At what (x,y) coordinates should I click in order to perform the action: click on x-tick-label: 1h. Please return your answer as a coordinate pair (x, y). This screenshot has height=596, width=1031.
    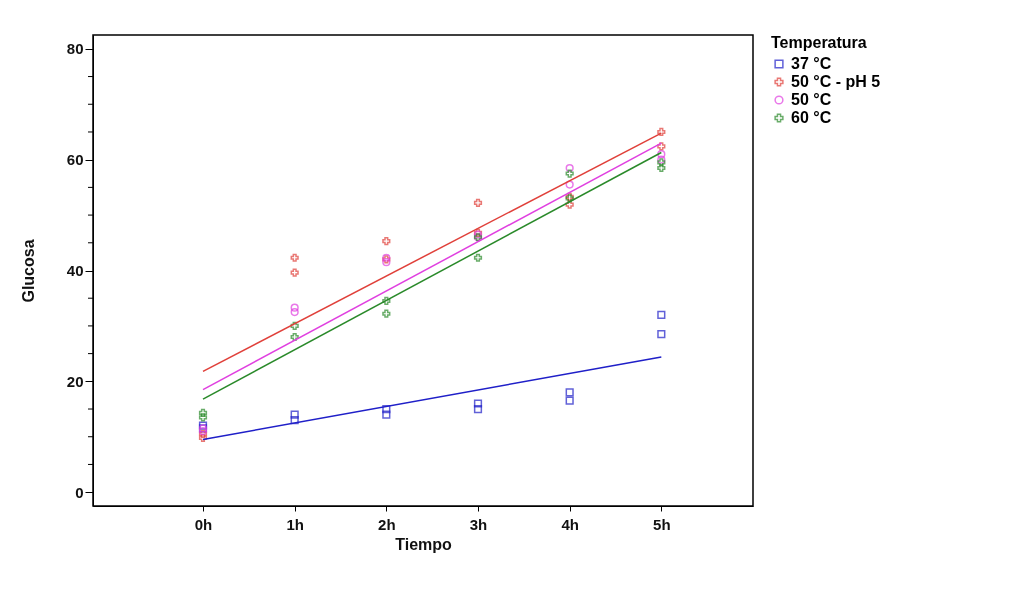
    Looking at the image, I should click on (295, 524).